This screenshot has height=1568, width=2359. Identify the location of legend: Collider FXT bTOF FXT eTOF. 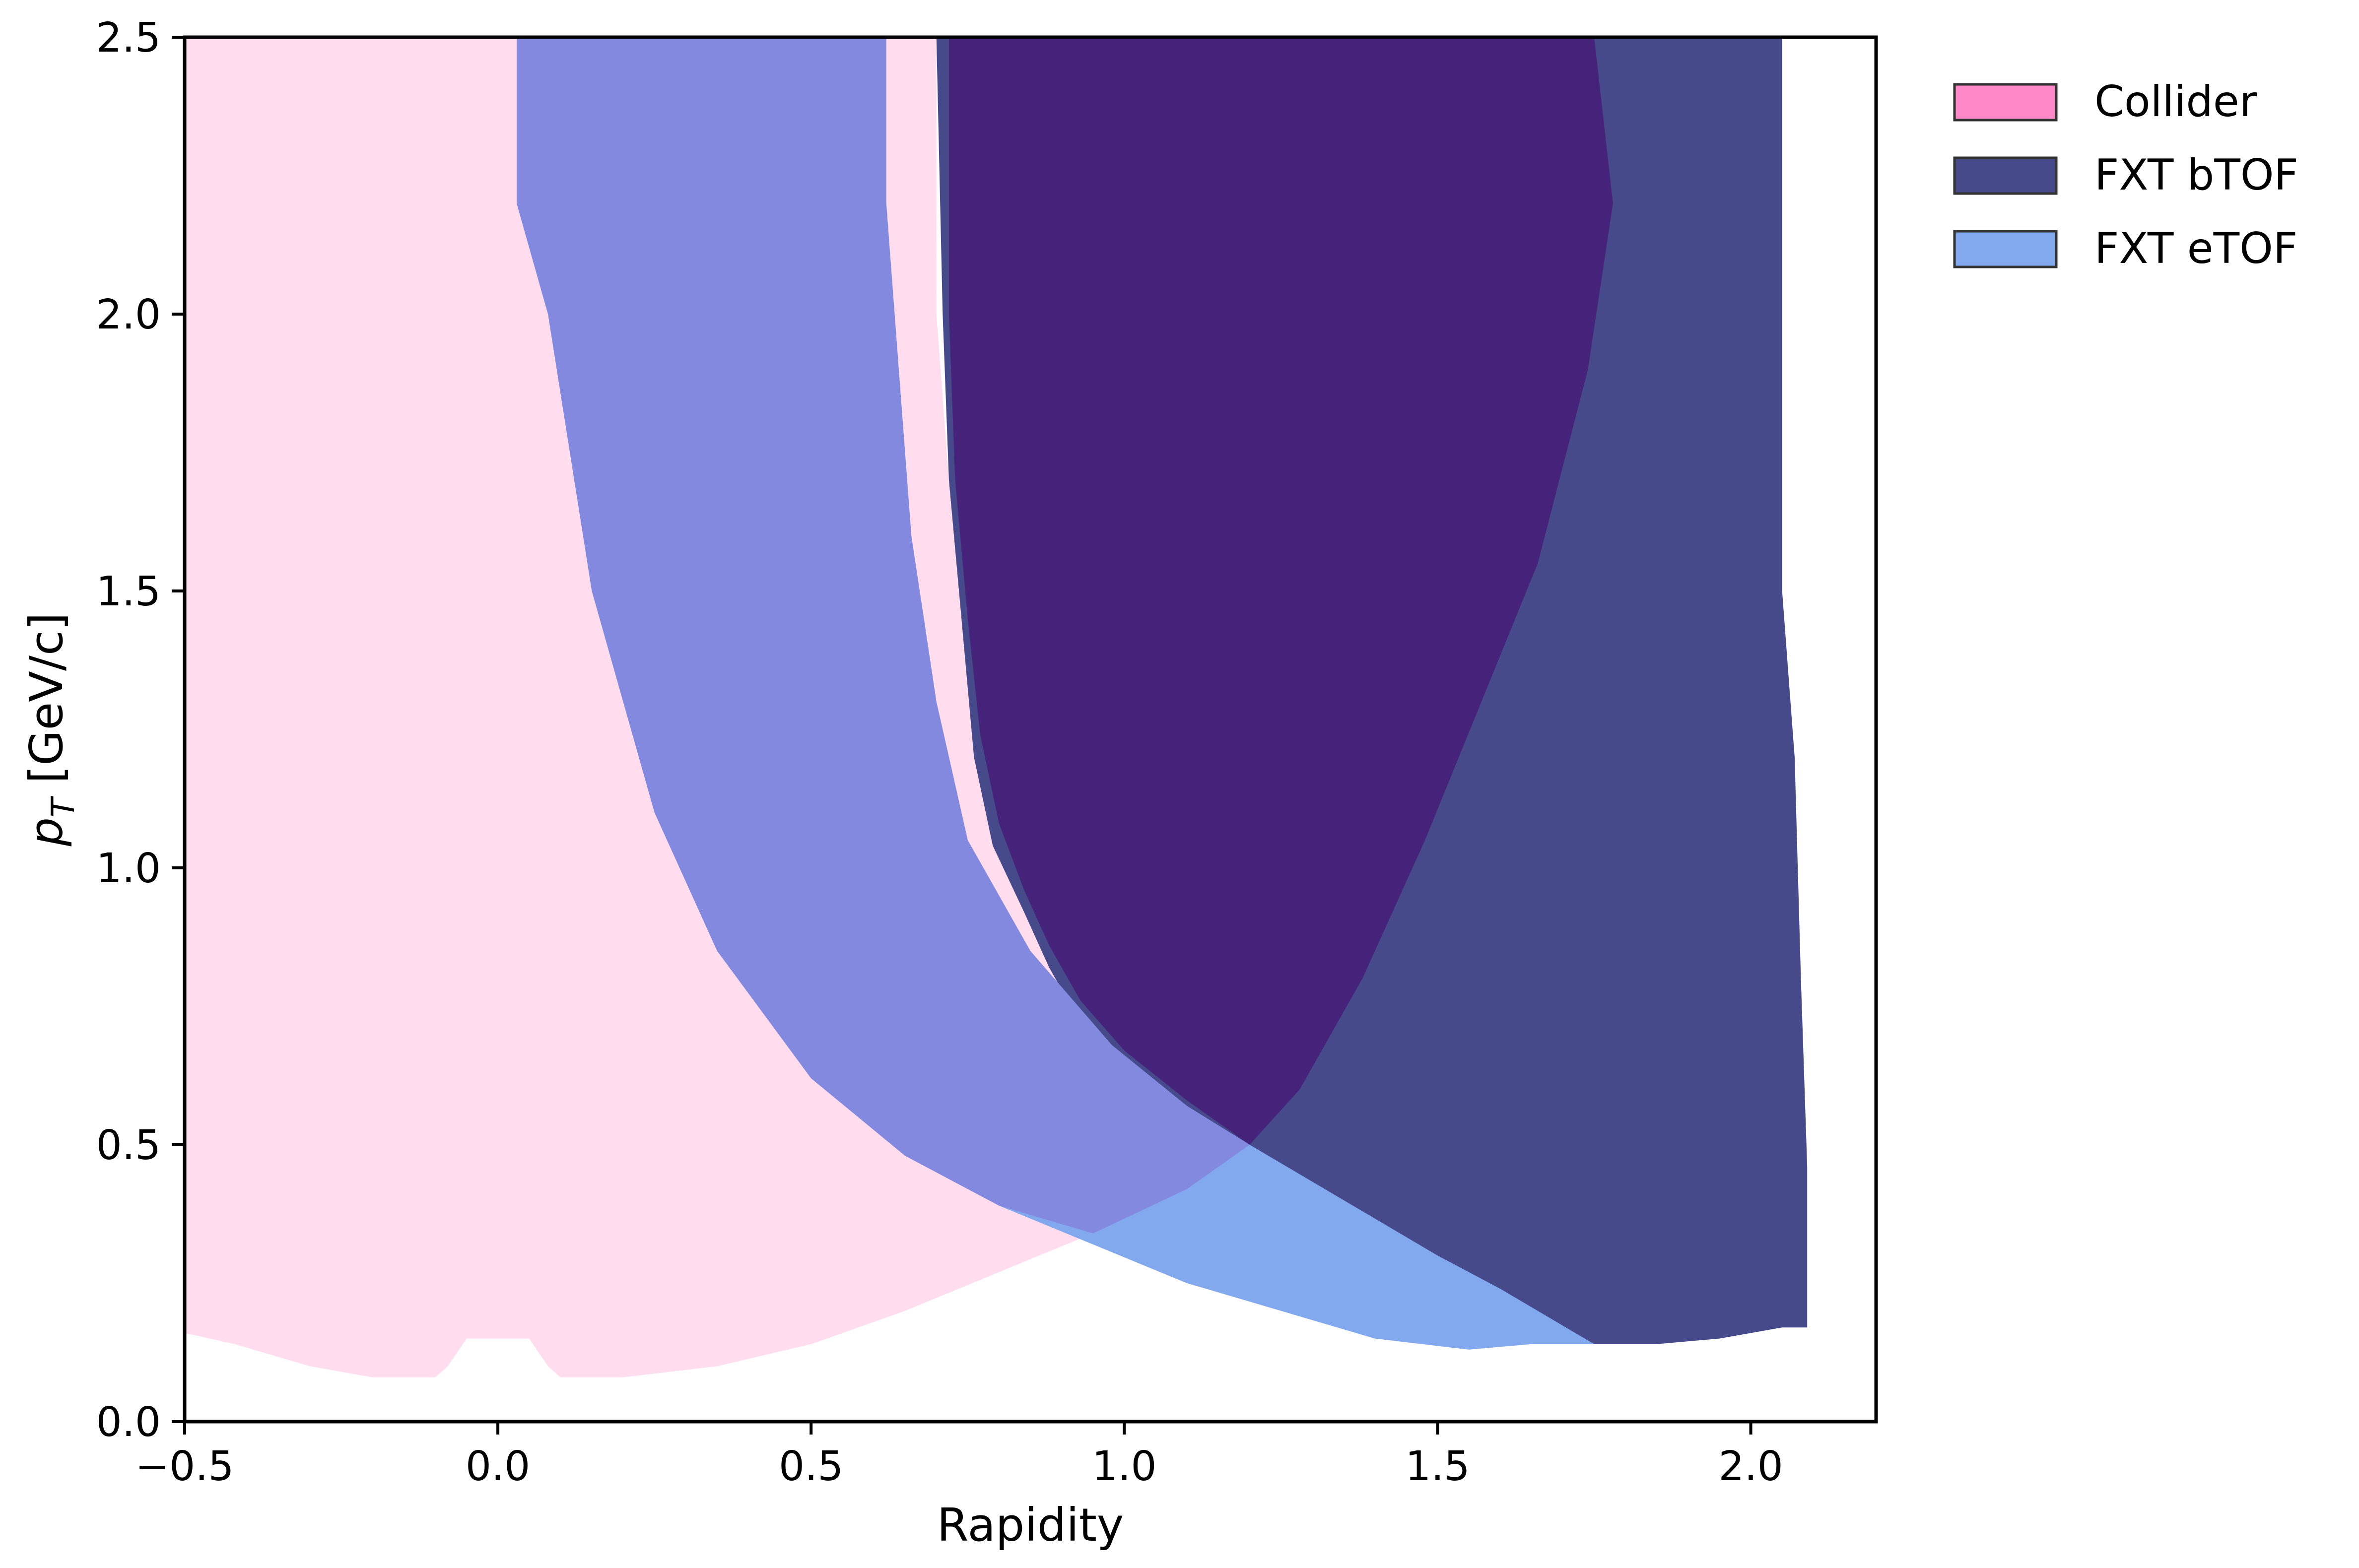
(2125, 175).